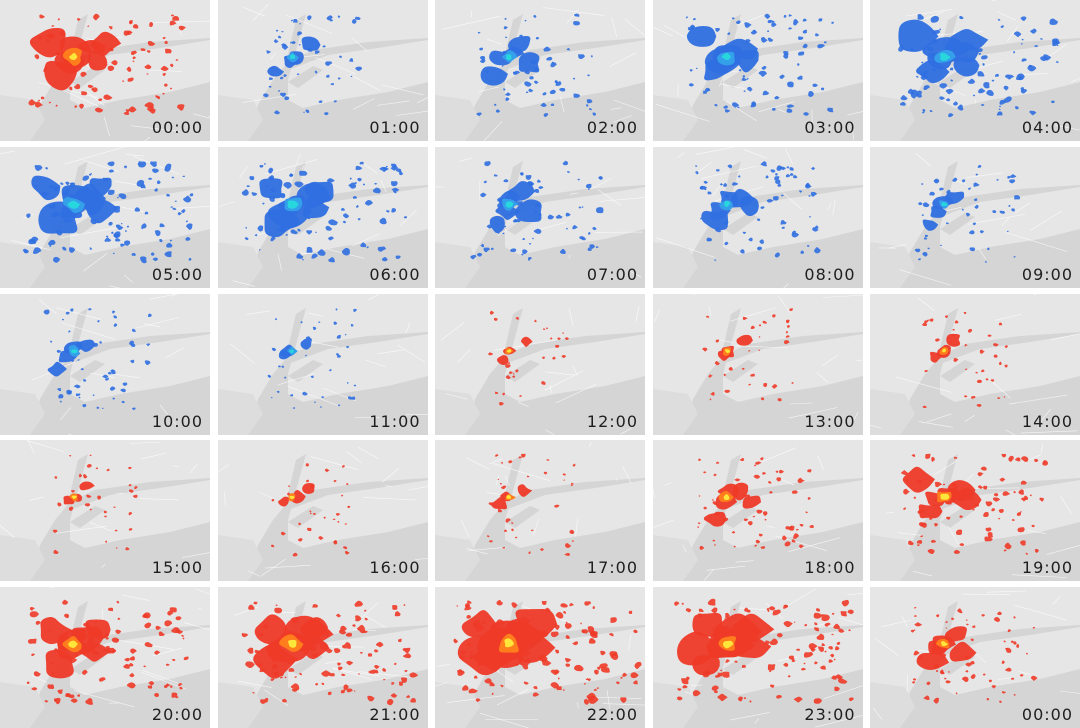  What do you see at coordinates (305, 223) in the screenshot?
I see `east-river` at bounding box center [305, 223].